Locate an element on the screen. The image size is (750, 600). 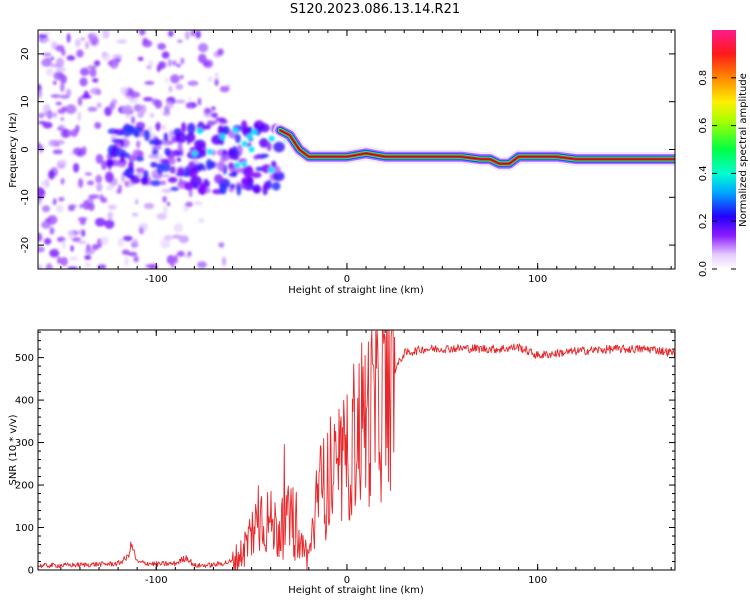
colorbar-tick-label: 0.4 is located at coordinates (703, 173).